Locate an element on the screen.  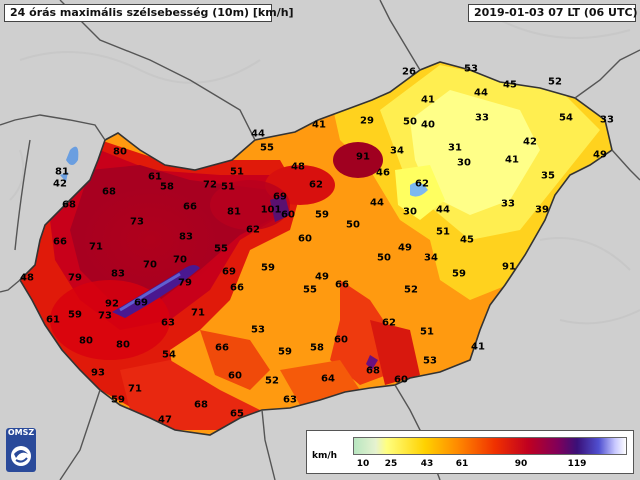
station-value: 101 is located at coordinates (271, 210).